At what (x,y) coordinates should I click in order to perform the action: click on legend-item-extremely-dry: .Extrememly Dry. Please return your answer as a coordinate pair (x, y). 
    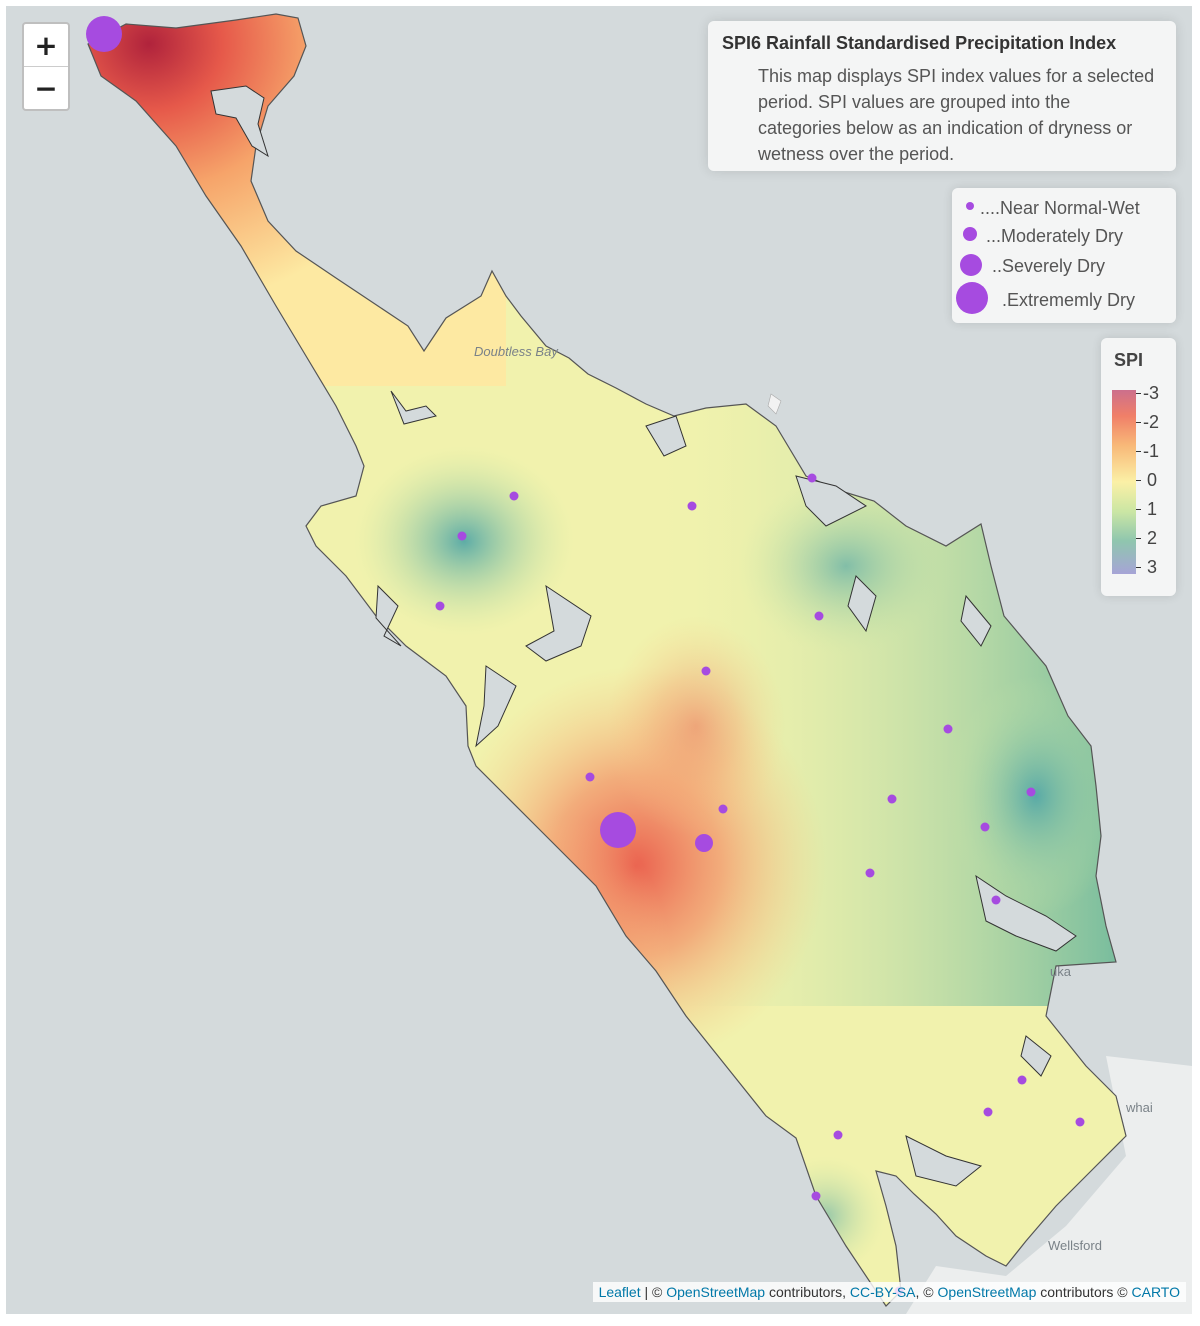
    Looking at the image, I should click on (1064, 298).